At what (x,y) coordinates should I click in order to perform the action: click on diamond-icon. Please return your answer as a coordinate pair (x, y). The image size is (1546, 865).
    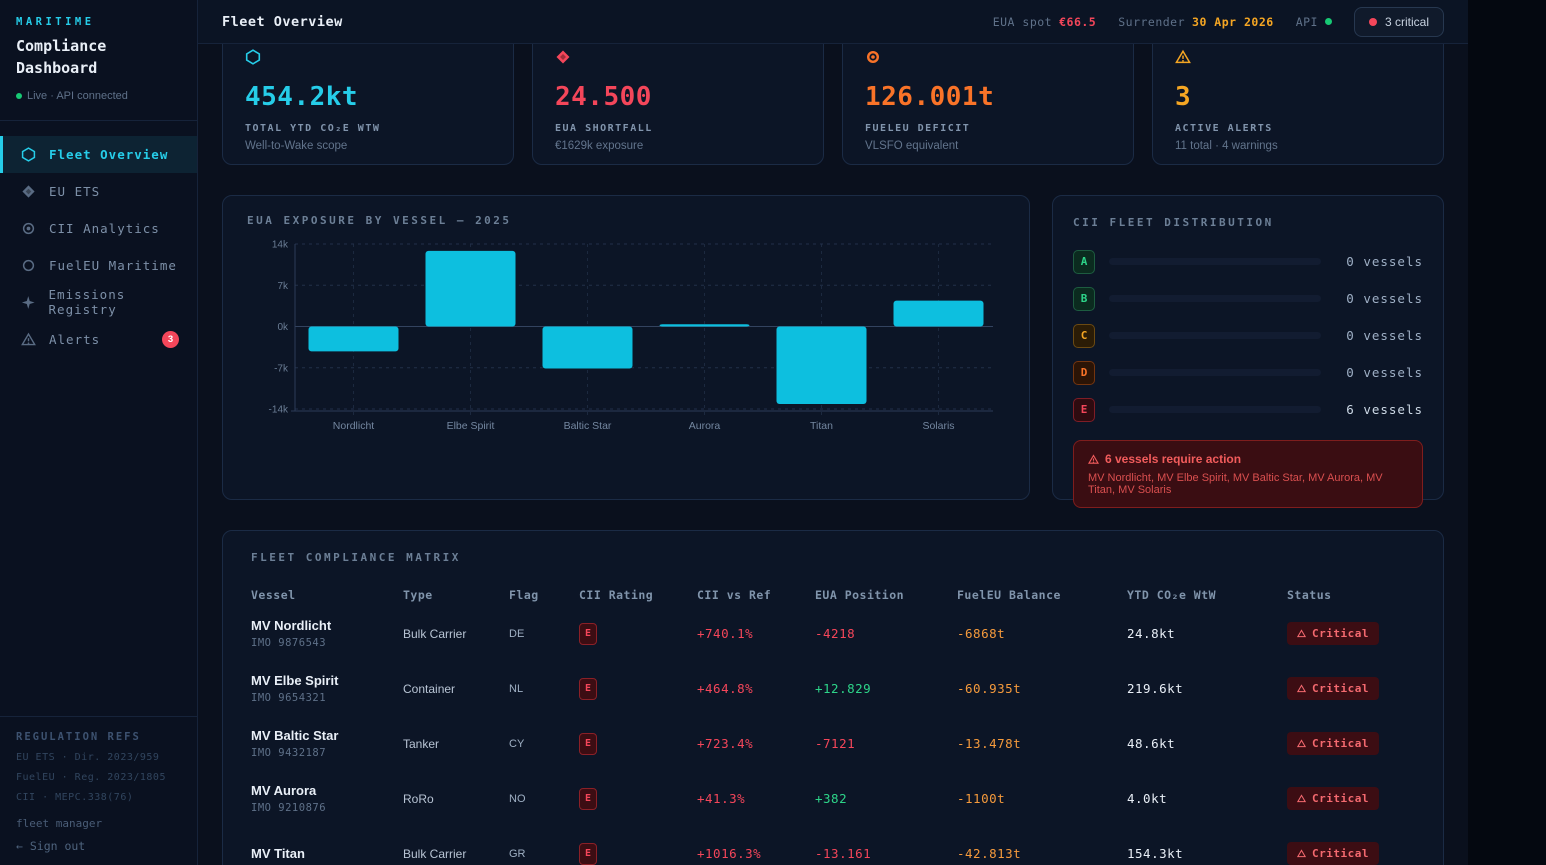
    Looking at the image, I should click on (563, 57).